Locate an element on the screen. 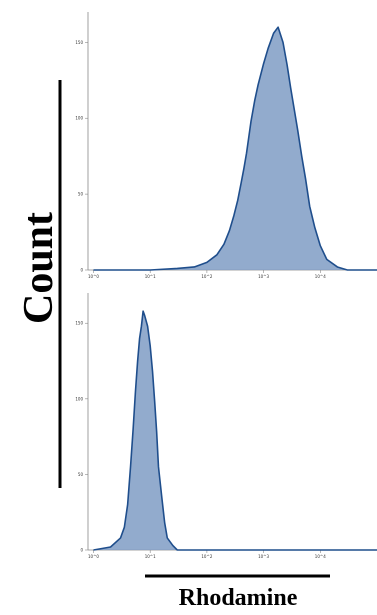 The image size is (377, 615). y-axis-label: Count is located at coordinates (39, 268).